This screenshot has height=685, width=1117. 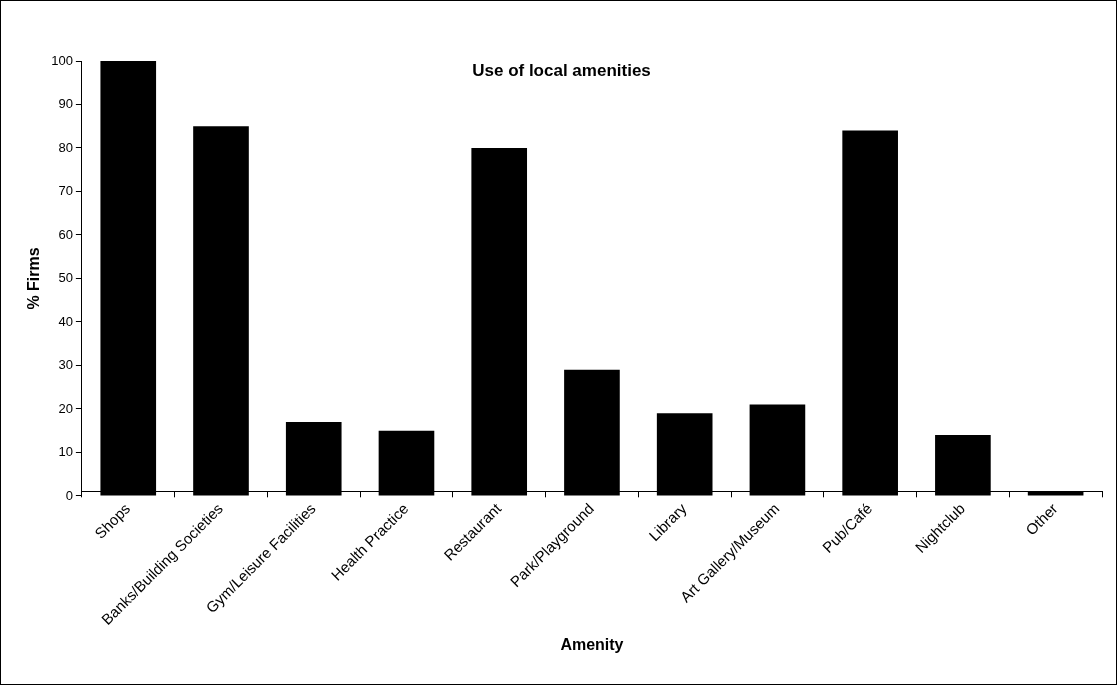 What do you see at coordinates (65, 234) in the screenshot?
I see `y-tick-label: 60` at bounding box center [65, 234].